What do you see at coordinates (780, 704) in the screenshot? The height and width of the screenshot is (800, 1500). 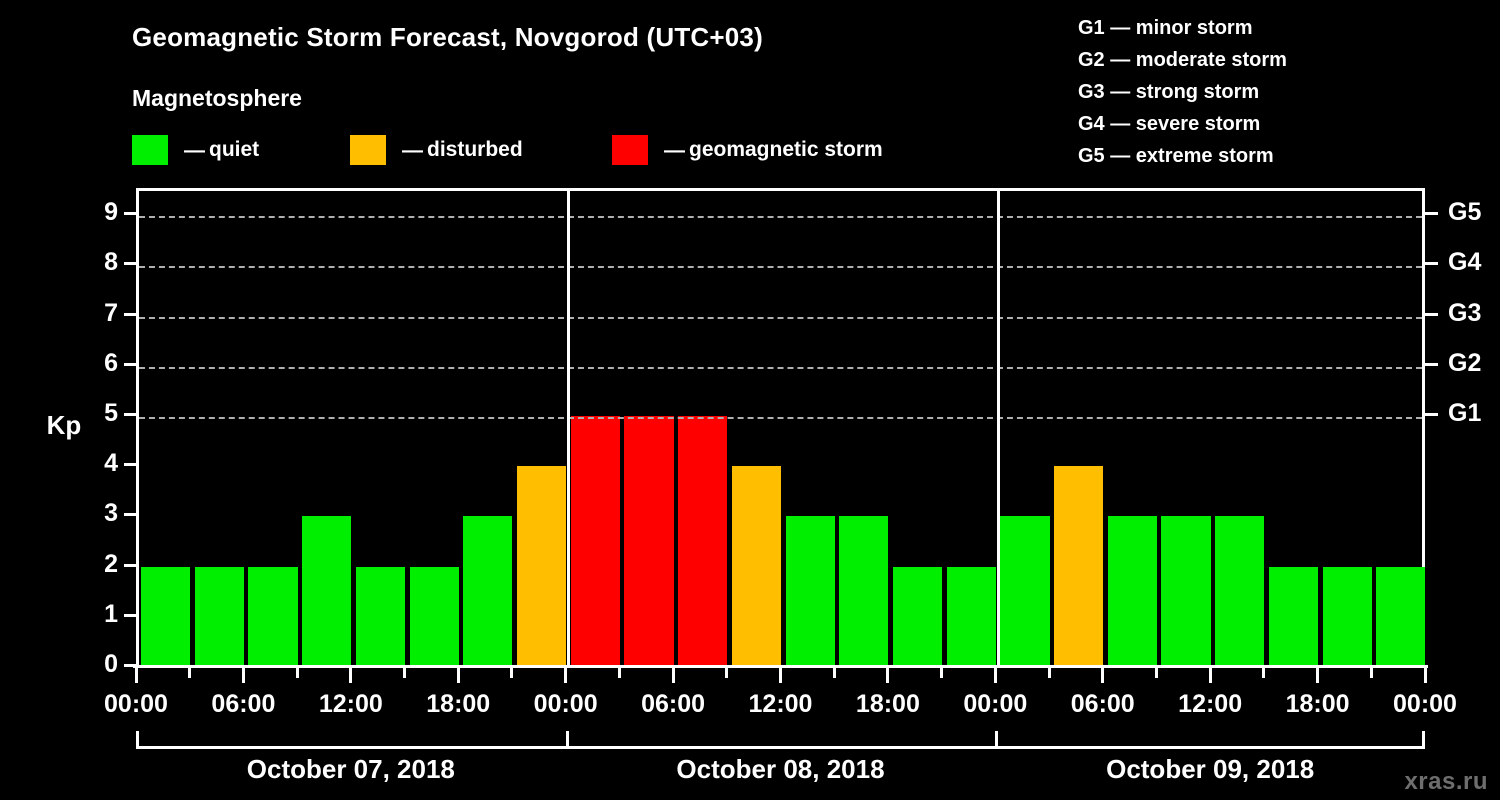 I see `x-axis-label-6: 12:00` at bounding box center [780, 704].